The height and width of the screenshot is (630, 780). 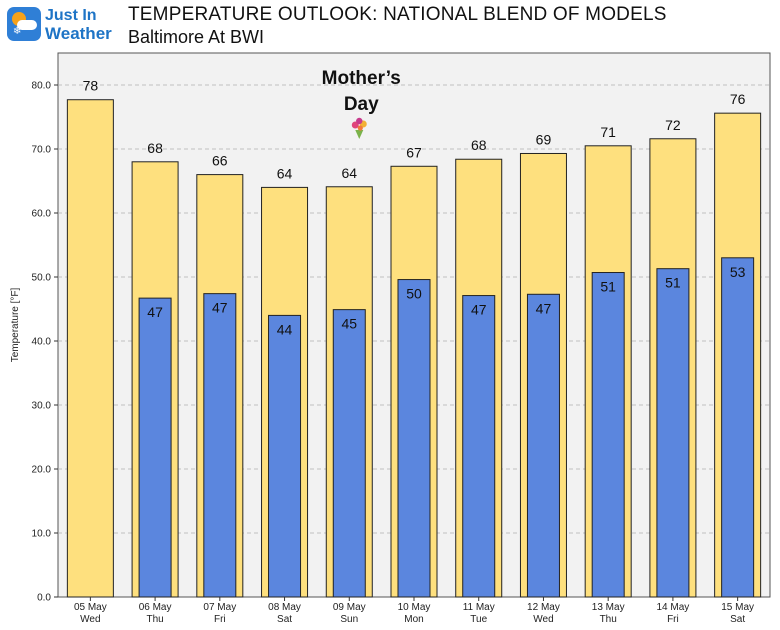 I want to click on logo-text-line2: Weather, so click(x=78, y=33).